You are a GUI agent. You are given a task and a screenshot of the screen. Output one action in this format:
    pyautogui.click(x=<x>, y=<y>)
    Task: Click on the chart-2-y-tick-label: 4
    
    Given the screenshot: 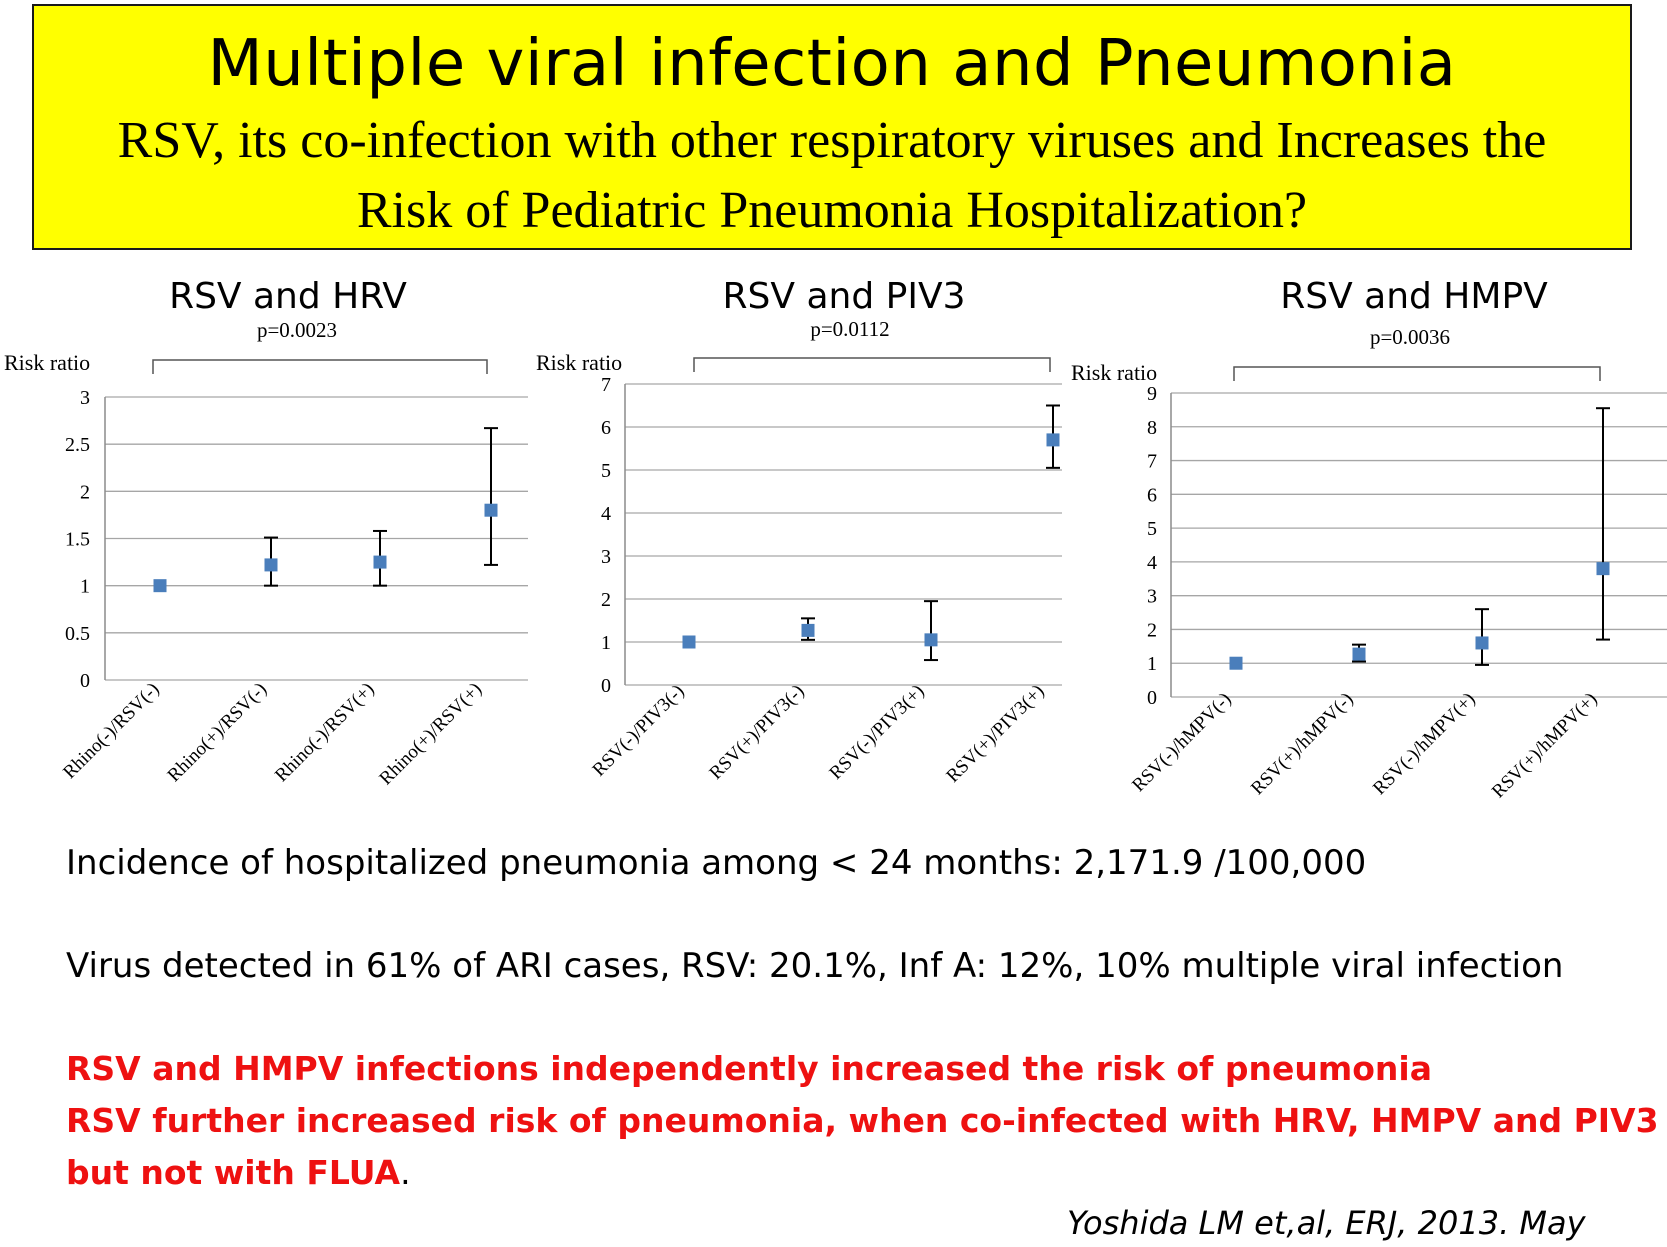 What is the action you would take?
    pyautogui.click(x=606, y=514)
    